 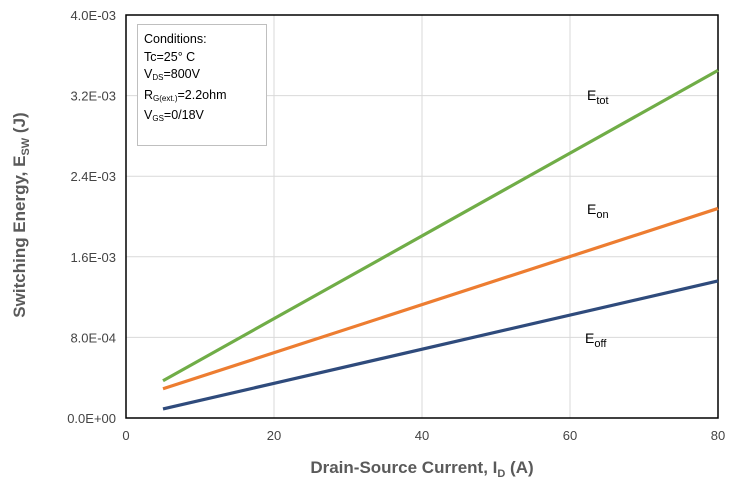 What do you see at coordinates (93, 15) in the screenshot?
I see `y-tick-label-5: 4.0E-03` at bounding box center [93, 15].